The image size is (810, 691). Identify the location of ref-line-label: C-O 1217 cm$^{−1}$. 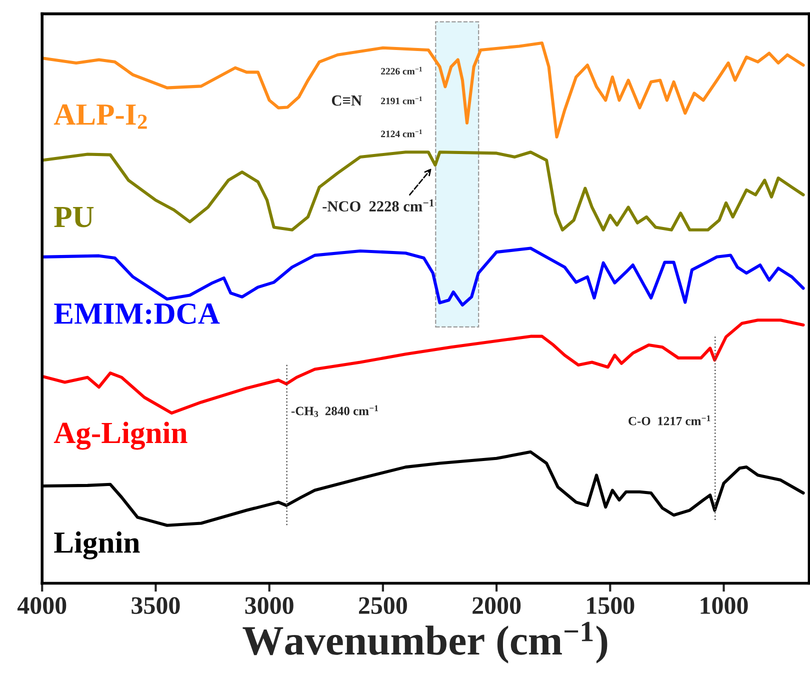
(669, 420).